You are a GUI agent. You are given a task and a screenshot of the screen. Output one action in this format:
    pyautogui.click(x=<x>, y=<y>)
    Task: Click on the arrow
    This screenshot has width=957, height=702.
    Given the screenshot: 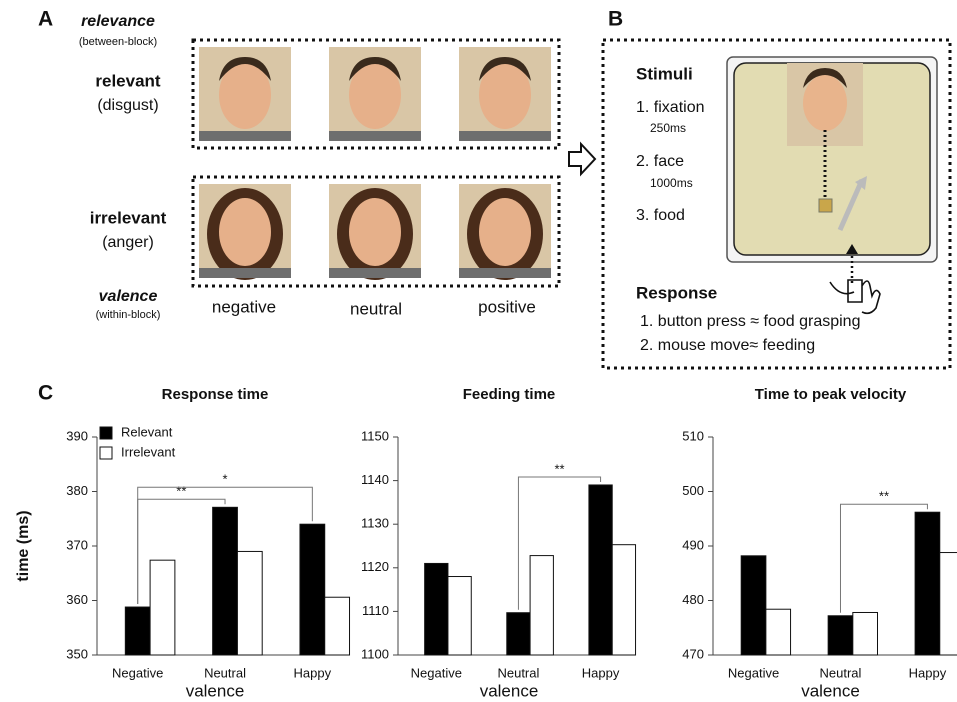 What is the action you would take?
    pyautogui.click(x=582, y=159)
    